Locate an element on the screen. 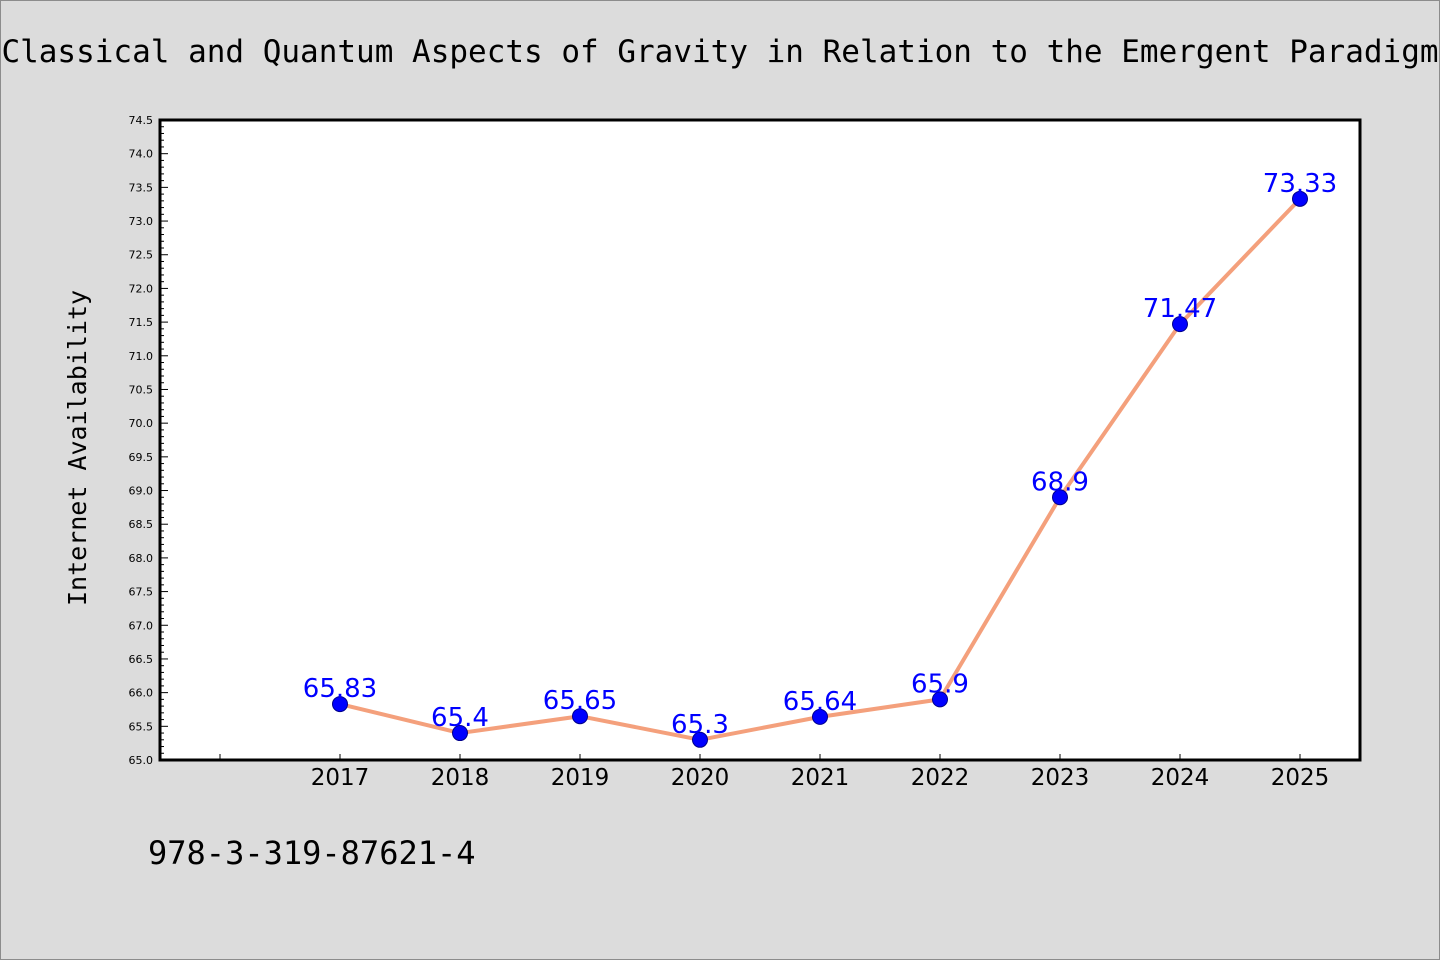 Image resolution: width=1440 pixels, height=960 pixels. data-label: 65.64 is located at coordinates (820, 702).